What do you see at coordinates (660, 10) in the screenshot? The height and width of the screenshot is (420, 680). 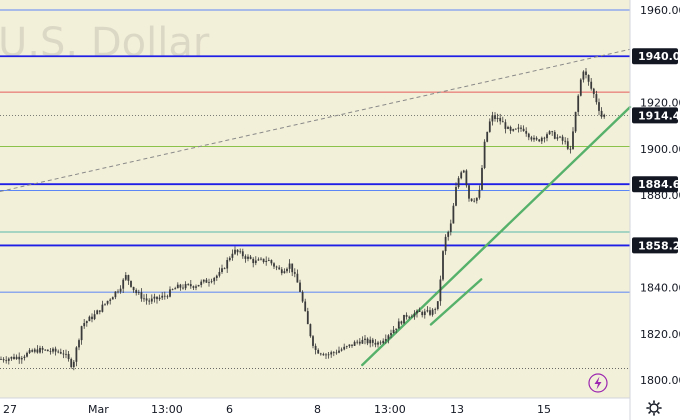 I see `y-tick-label: 1960.00` at bounding box center [660, 10].